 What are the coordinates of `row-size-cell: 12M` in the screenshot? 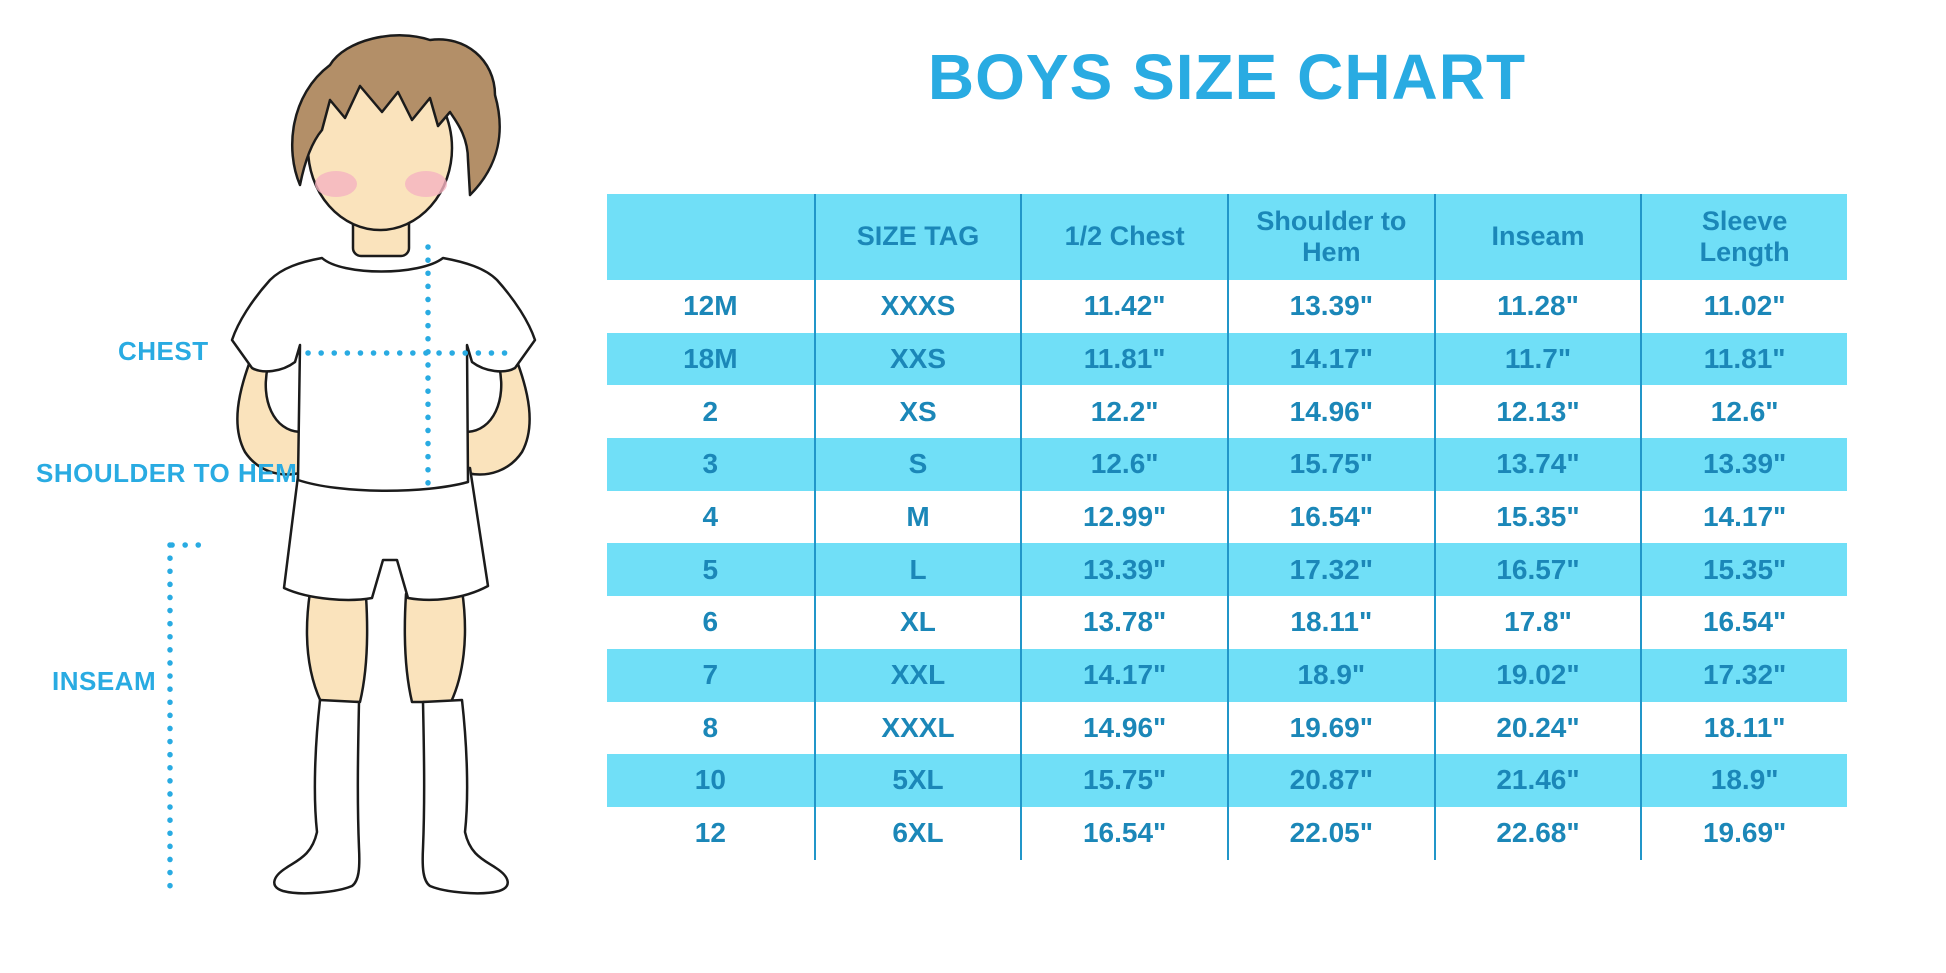 It's located at (710, 306).